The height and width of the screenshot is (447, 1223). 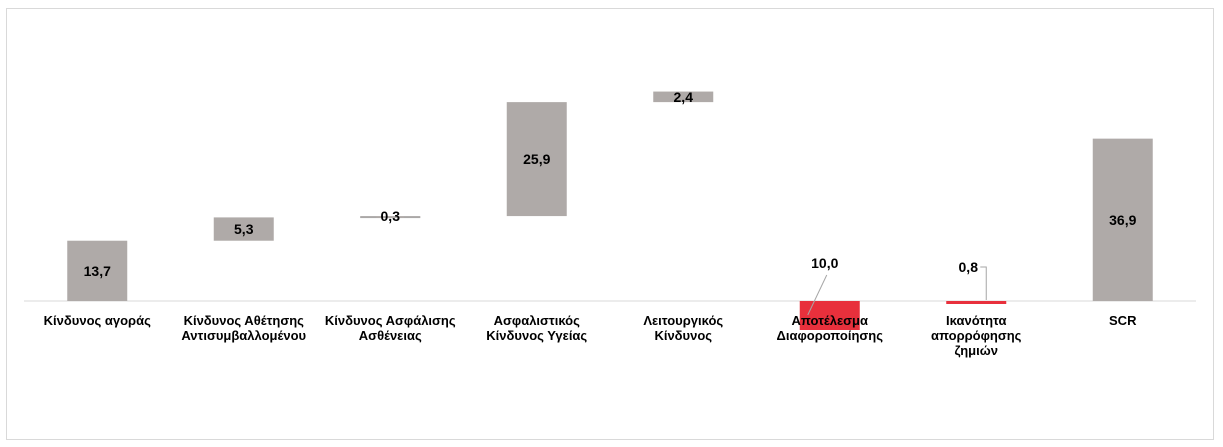 What do you see at coordinates (97, 320) in the screenshot?
I see `category-label-1-line-1: Κίνδυνος αγοράς` at bounding box center [97, 320].